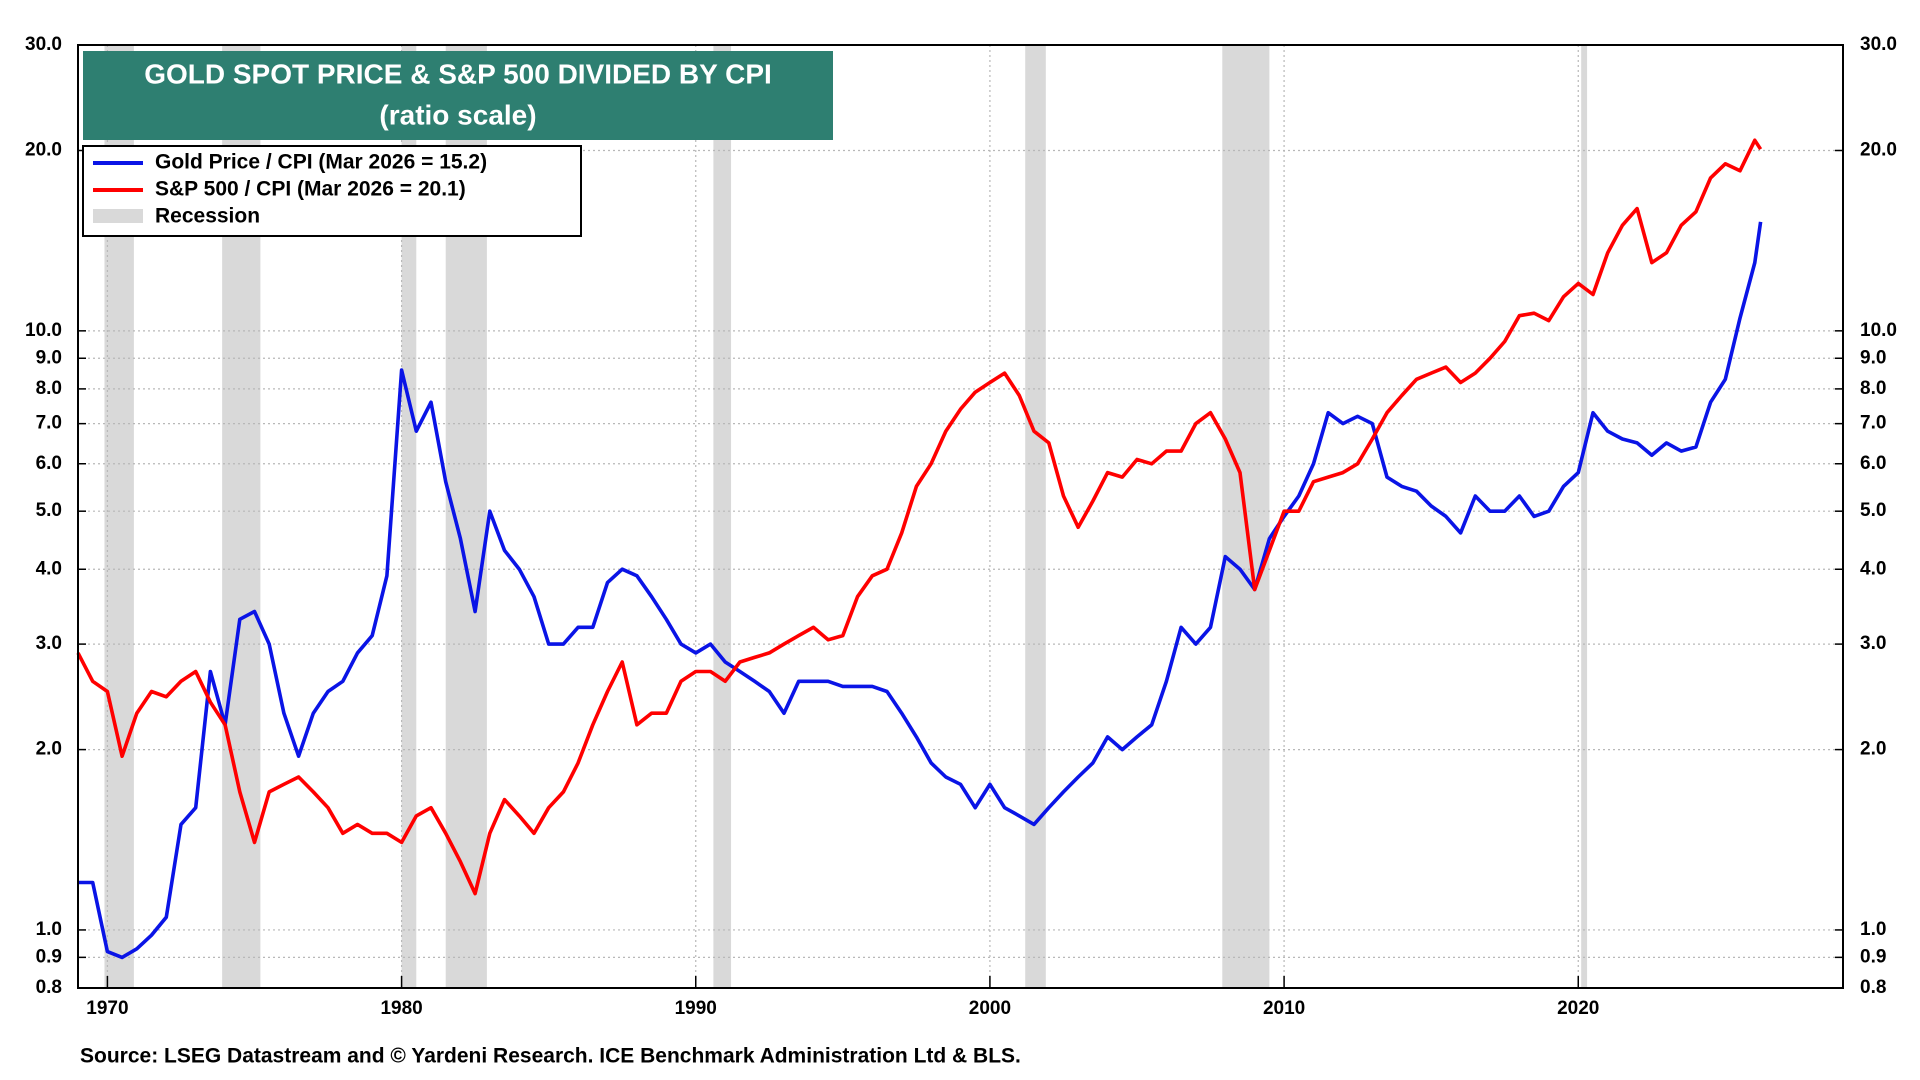  I want to click on y2-tick-label: 2.0, so click(1873, 749).